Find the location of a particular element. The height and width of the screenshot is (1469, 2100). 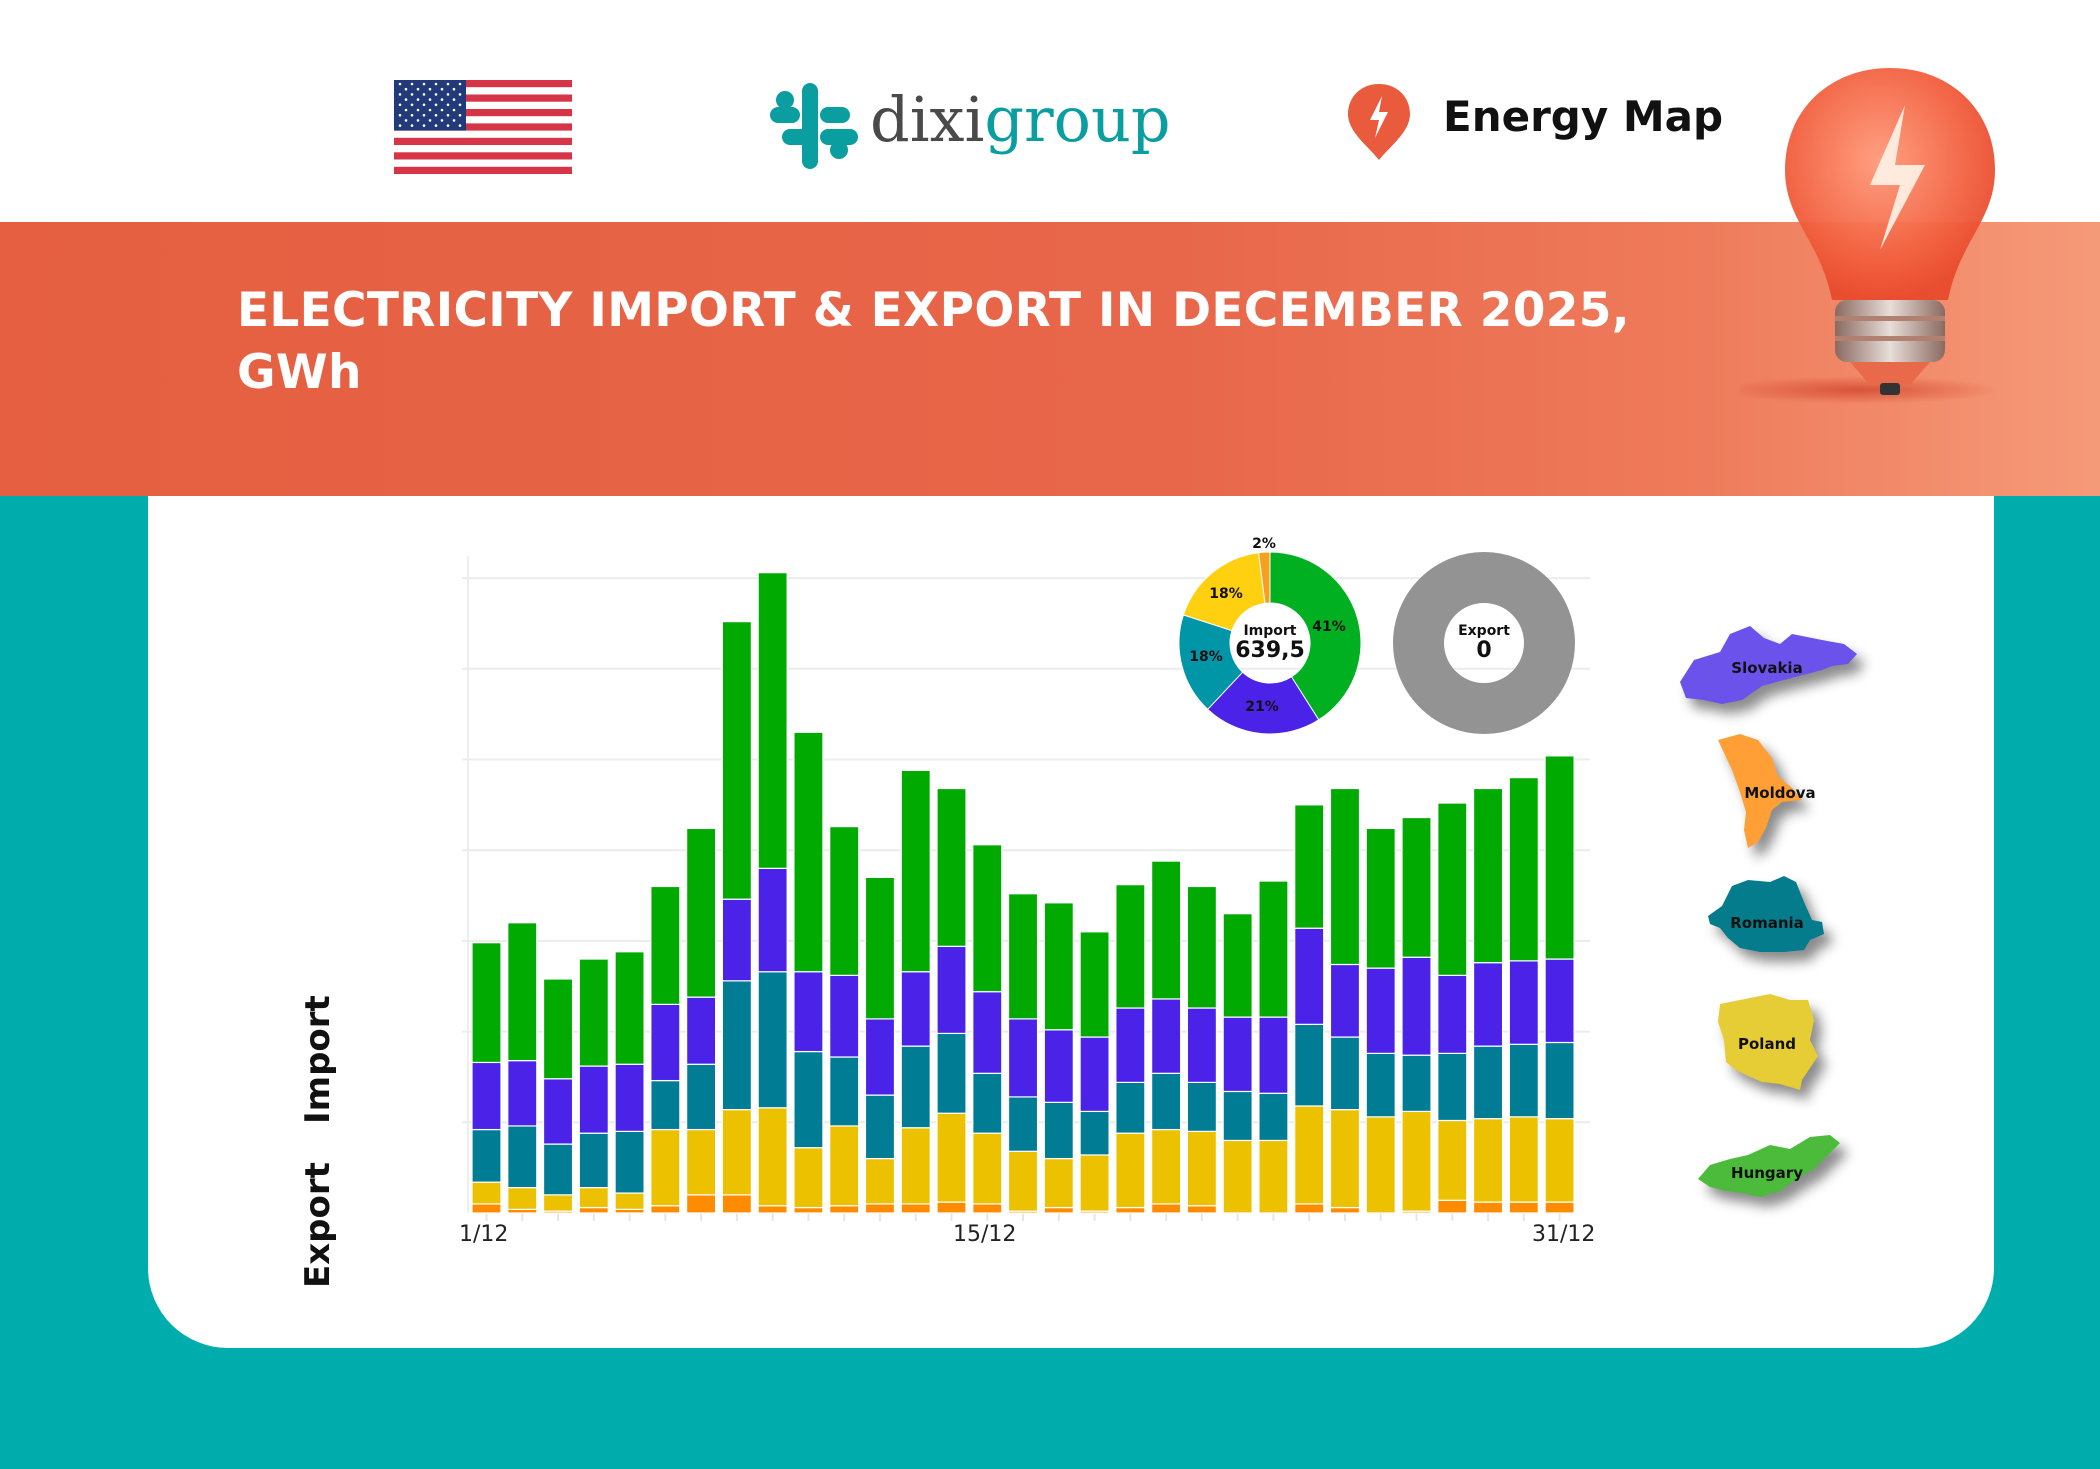

x-tick-label: 15/12 is located at coordinates (985, 1234).